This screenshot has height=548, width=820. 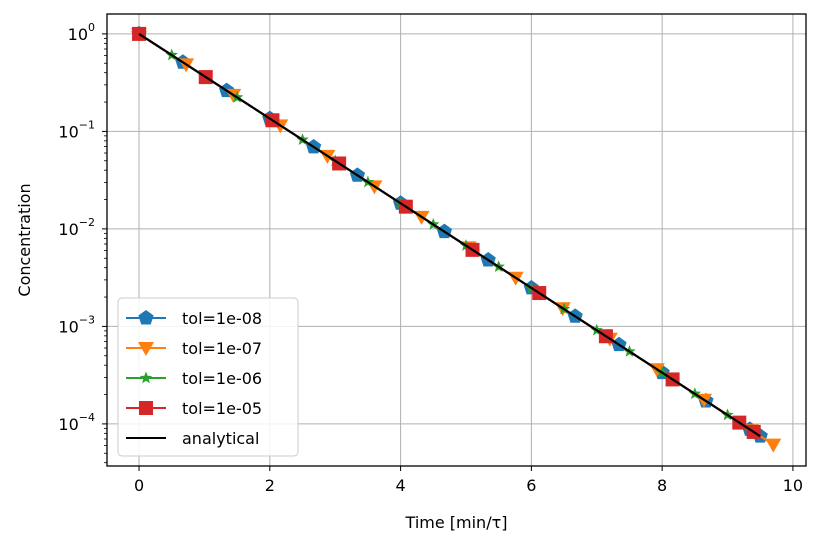 What do you see at coordinates (76, 324) in the screenshot?
I see `y-tick-label: 10⁻³` at bounding box center [76, 324].